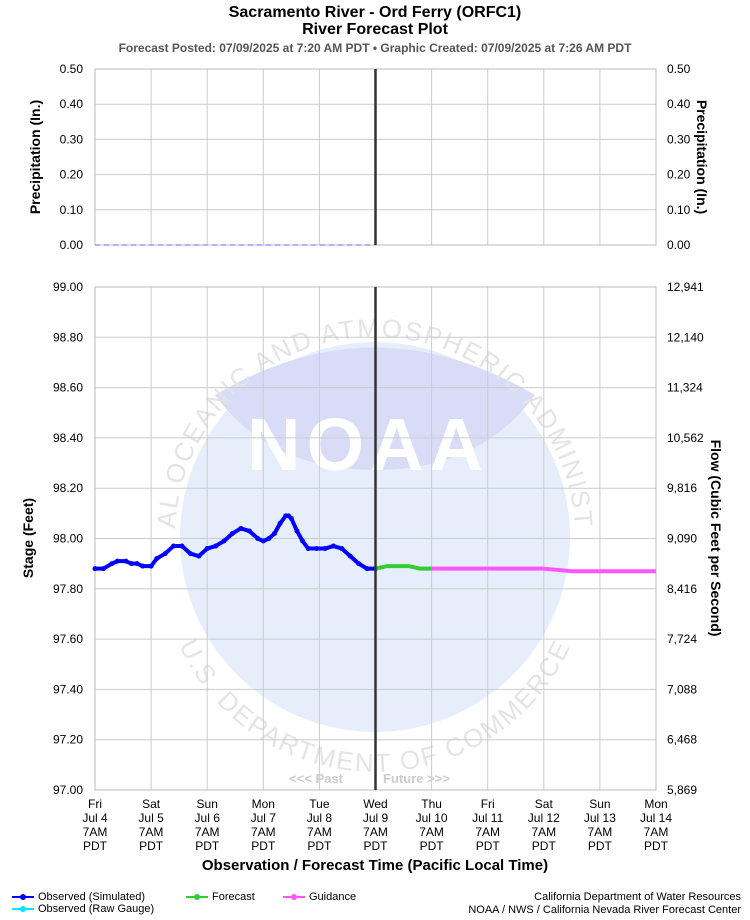 The image size is (750, 920). I want to click on precip-ytick-right: 0.00, so click(679, 245).